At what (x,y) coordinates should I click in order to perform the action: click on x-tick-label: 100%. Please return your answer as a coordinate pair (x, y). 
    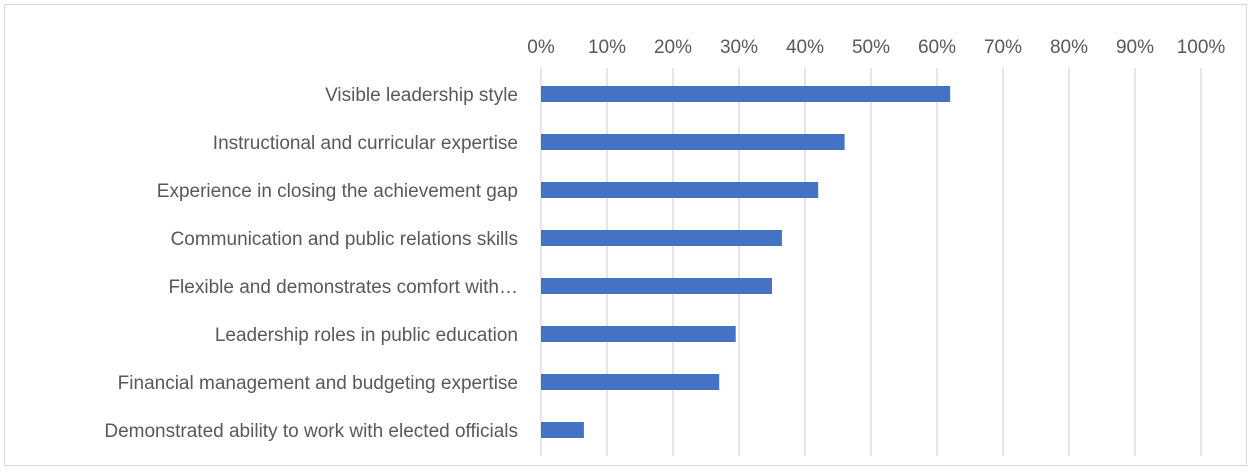
    Looking at the image, I should click on (1201, 47).